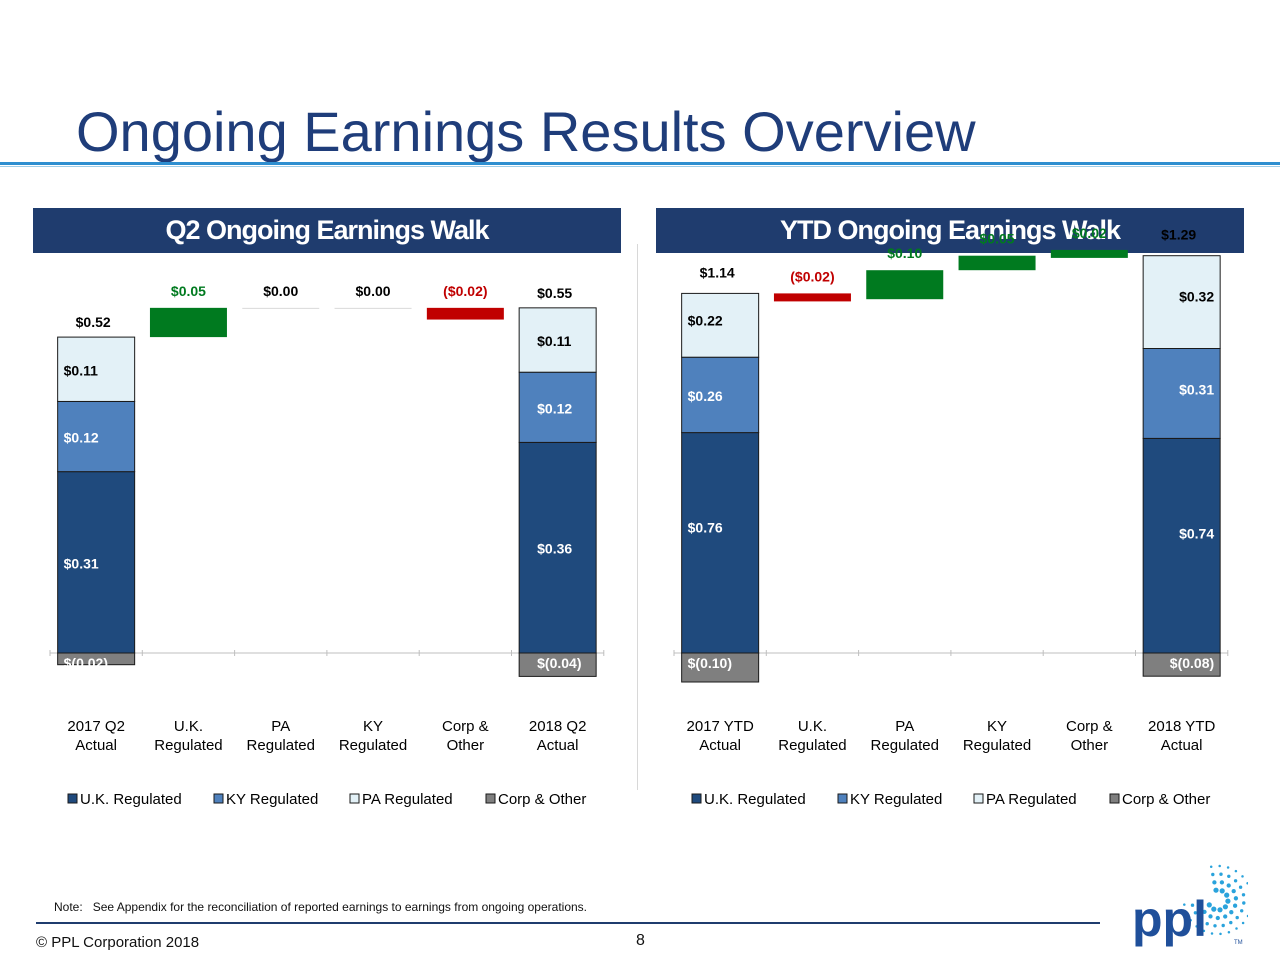 The height and width of the screenshot is (960, 1280). What do you see at coordinates (705, 396) in the screenshot?
I see `ytd-bar-label-ky-regulated: $0.26` at bounding box center [705, 396].